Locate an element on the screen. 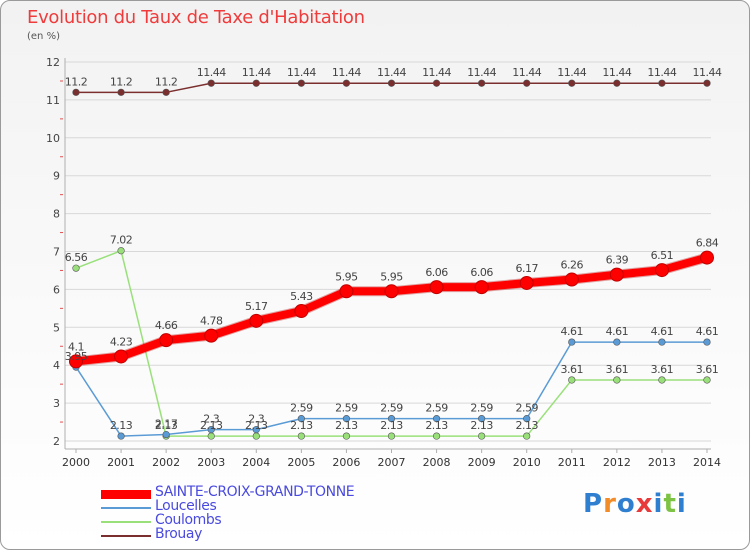 The height and width of the screenshot is (550, 750). chart-unit-label: (en %) is located at coordinates (43, 36).